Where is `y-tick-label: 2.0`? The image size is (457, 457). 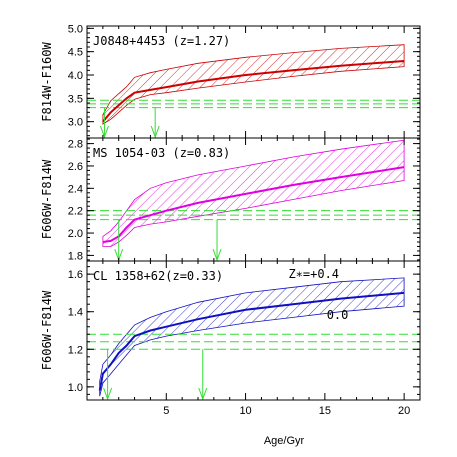 y-tick-label: 2.0 is located at coordinates (75, 234).